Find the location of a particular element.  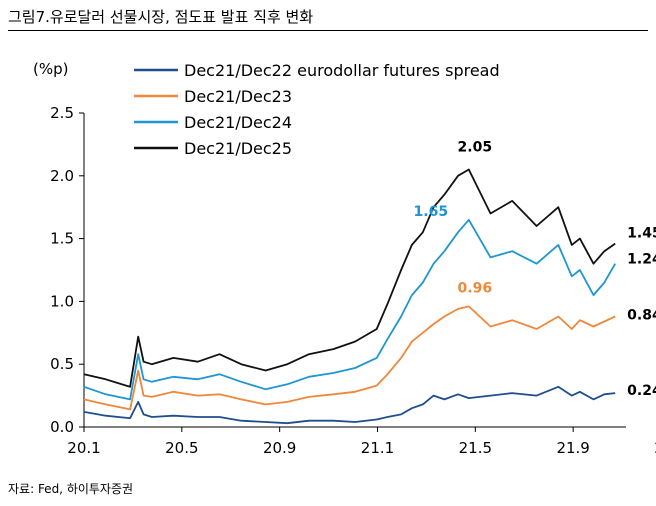

y-tick-label: 2.5 is located at coordinates (62, 113).